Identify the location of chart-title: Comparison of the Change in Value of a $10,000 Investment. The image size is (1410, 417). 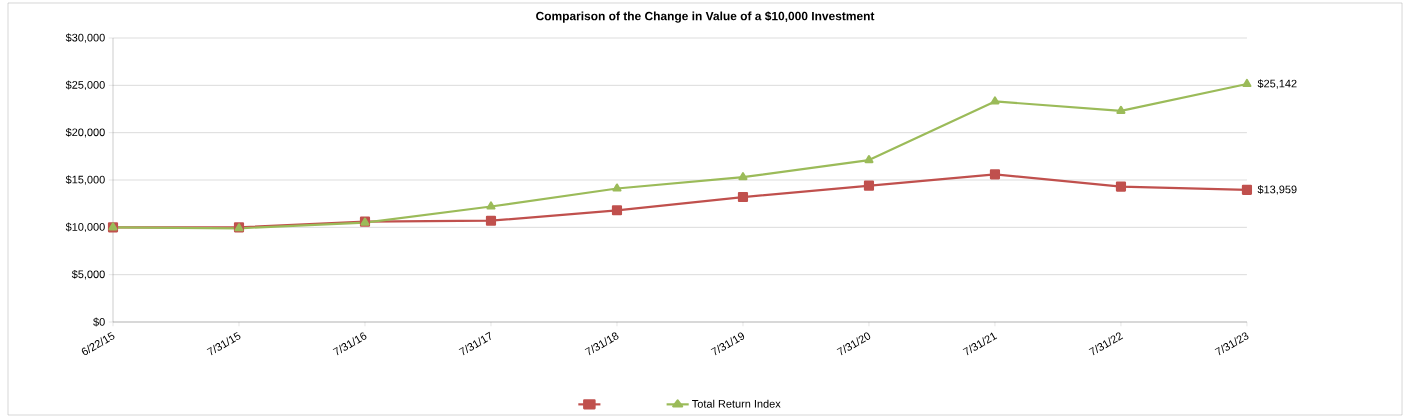
(705, 17).